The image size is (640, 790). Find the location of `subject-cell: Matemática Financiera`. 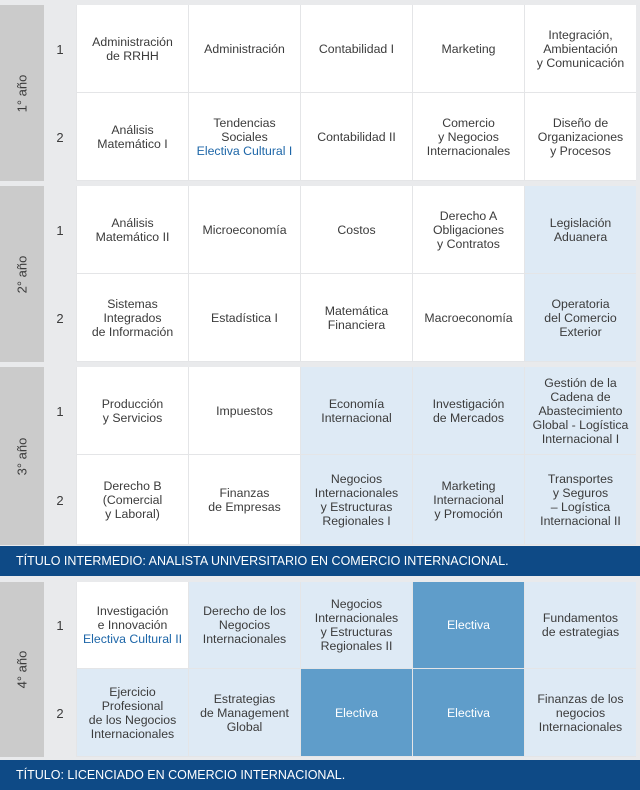

subject-cell: Matemática Financiera is located at coordinates (356, 318).